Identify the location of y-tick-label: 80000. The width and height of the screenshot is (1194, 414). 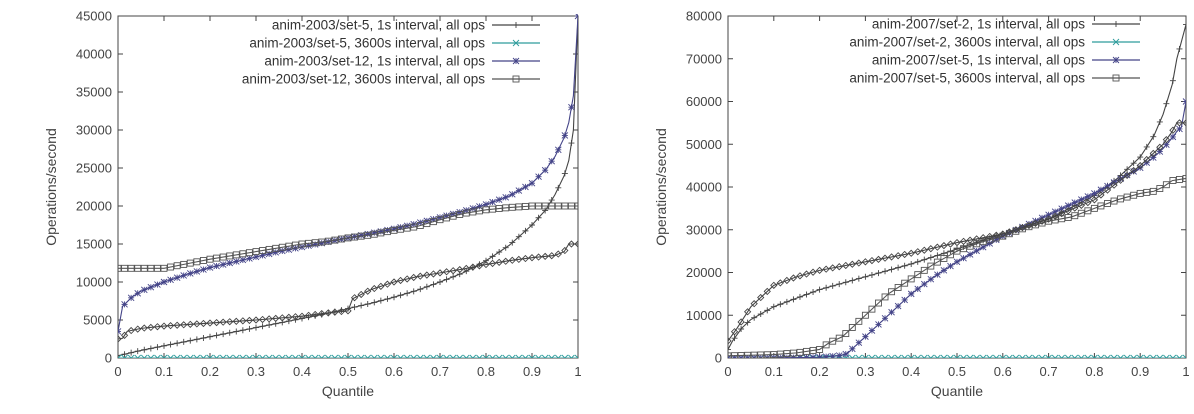
(704, 16).